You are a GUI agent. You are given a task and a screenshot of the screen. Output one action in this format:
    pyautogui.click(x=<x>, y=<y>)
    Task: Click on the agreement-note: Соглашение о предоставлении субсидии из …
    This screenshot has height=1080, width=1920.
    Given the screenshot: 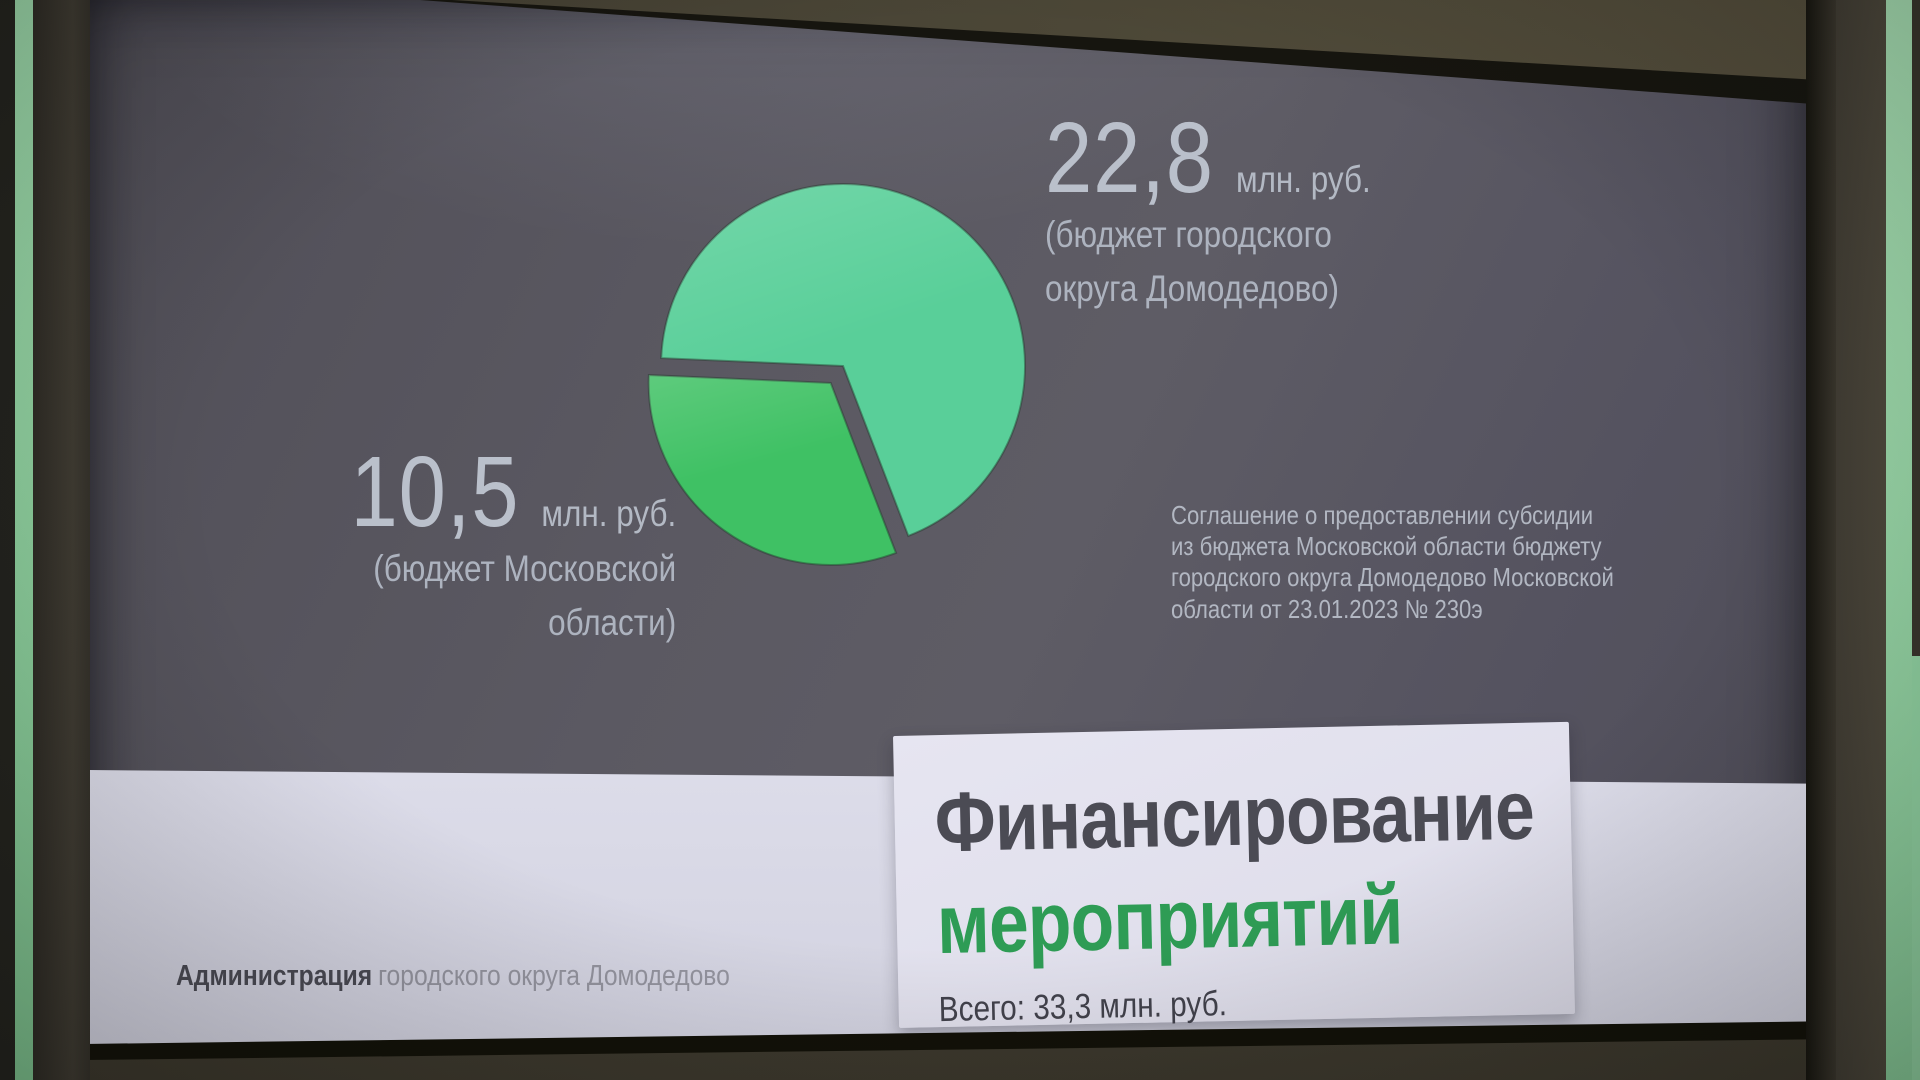 What is the action you would take?
    pyautogui.click(x=1392, y=562)
    